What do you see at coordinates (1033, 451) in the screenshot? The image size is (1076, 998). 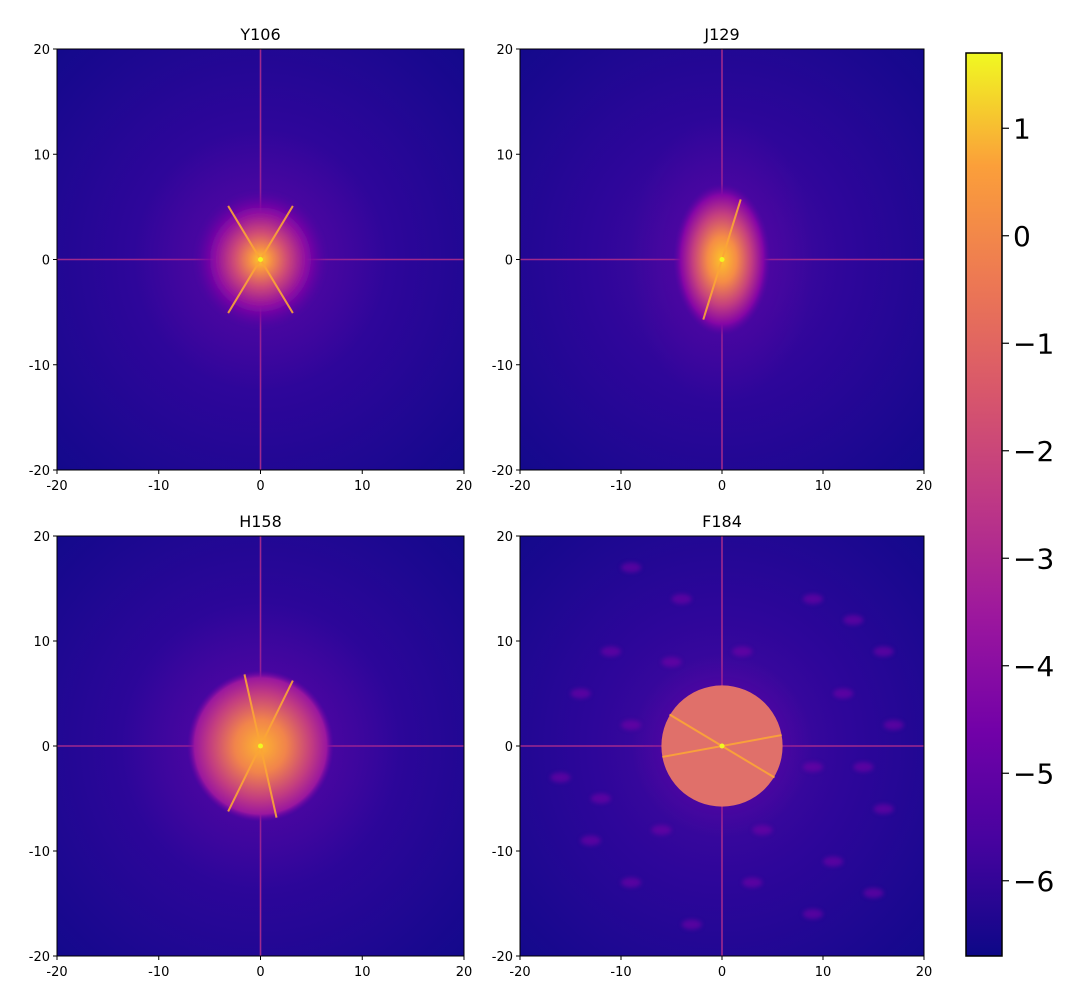 I see `colorbar-tick-label: −2` at bounding box center [1033, 451].